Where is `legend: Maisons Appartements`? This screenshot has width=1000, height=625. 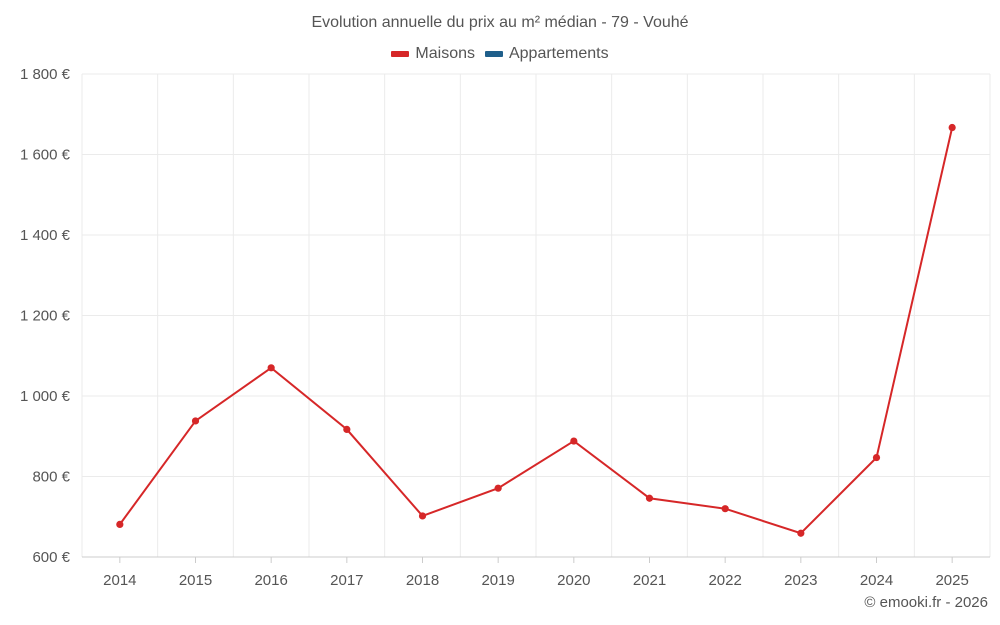 legend: Maisons Appartements is located at coordinates (500, 54).